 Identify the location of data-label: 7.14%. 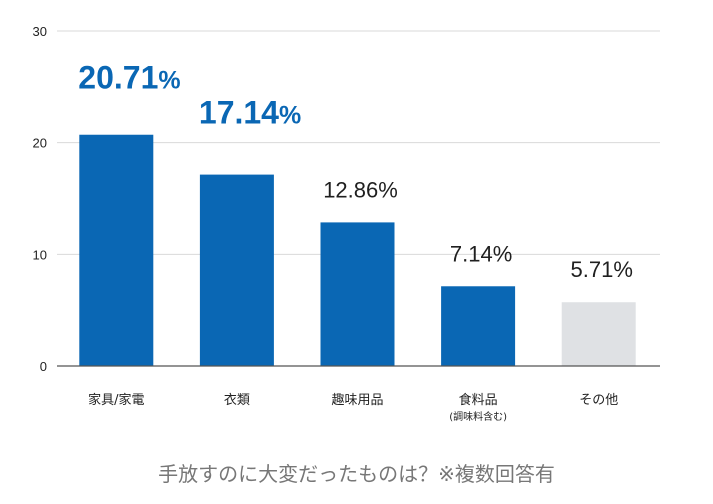
(481, 253).